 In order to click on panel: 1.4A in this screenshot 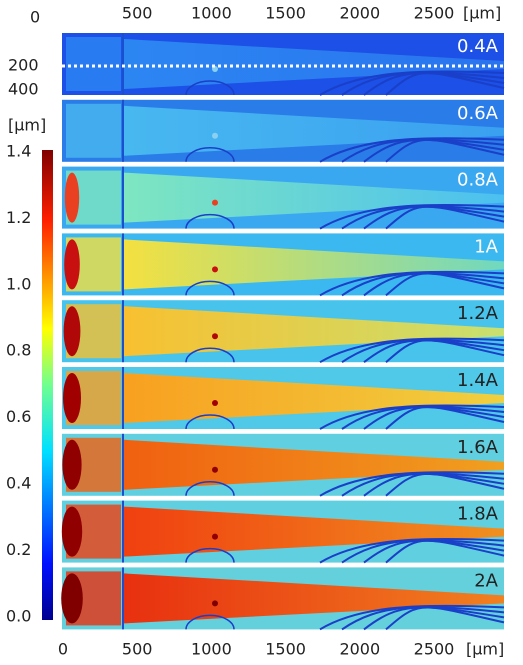, I will do `click(283, 398)`.